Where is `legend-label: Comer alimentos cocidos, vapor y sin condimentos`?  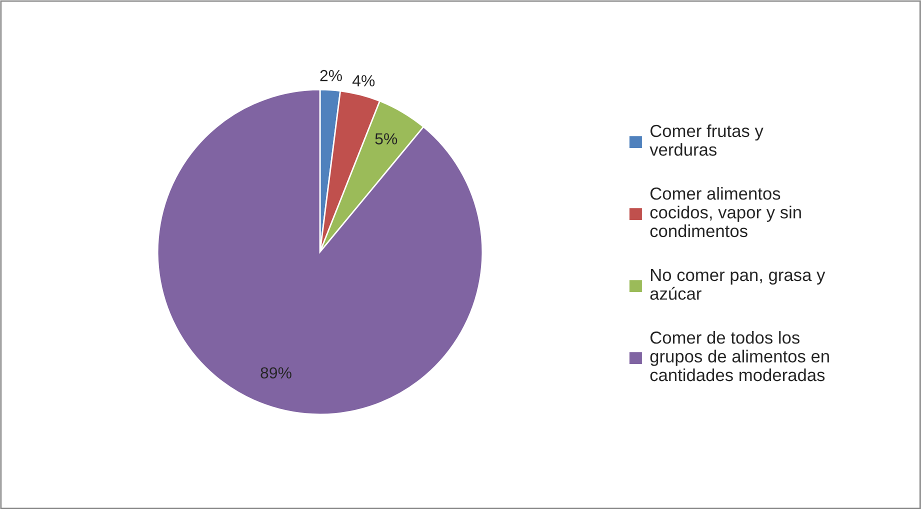 legend-label: Comer alimentos cocidos, vapor y sin condimentos is located at coordinates (725, 212).